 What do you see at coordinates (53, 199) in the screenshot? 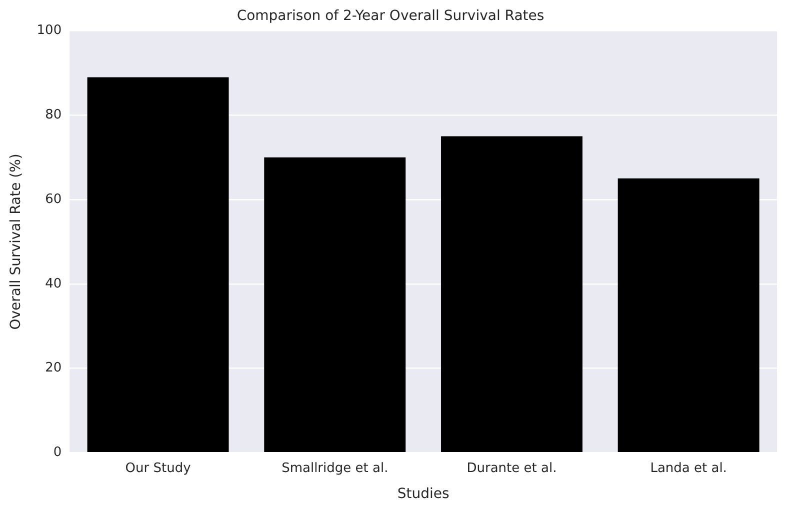
I see `y-tick-label: 60` at bounding box center [53, 199].